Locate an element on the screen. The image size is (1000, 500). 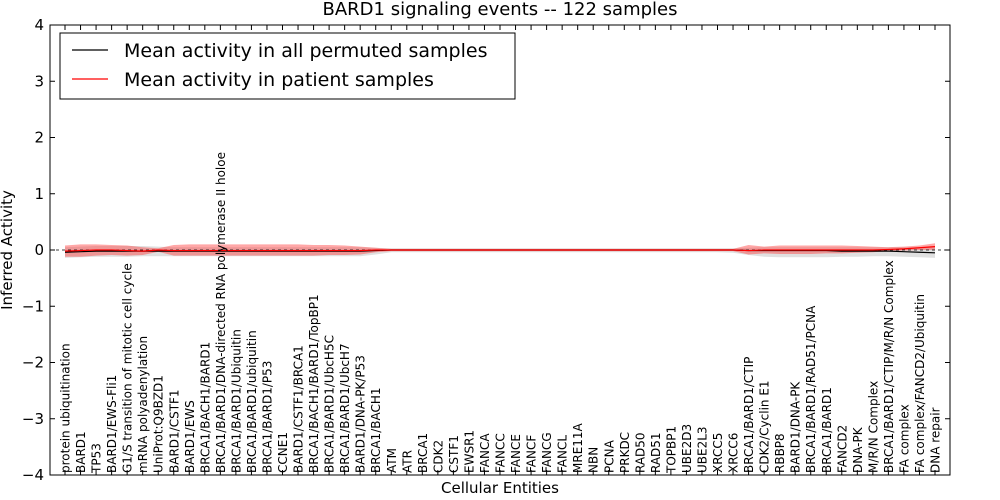
y-tick-label: −4 is located at coordinates (33, 475).